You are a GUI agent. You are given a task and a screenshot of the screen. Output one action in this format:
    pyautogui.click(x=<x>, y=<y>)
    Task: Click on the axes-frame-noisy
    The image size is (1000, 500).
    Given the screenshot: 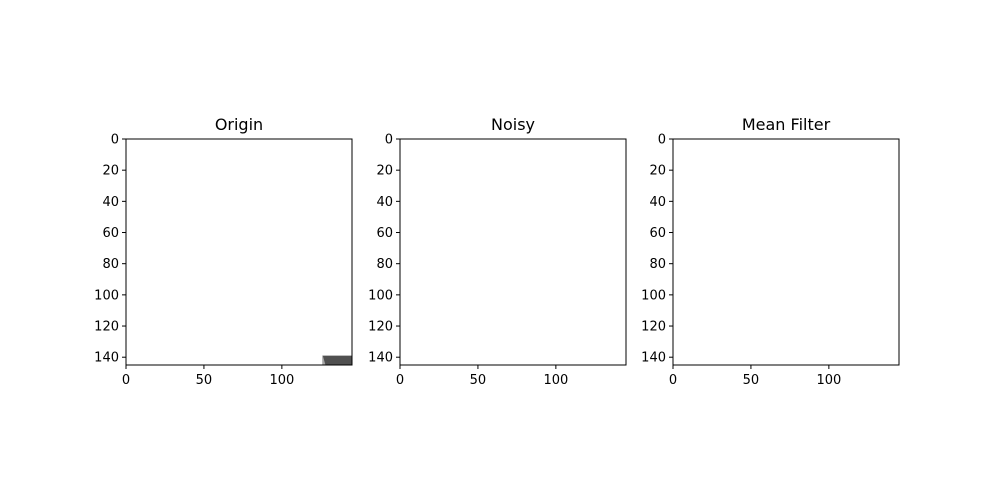 What is the action you would take?
    pyautogui.click(x=513, y=252)
    